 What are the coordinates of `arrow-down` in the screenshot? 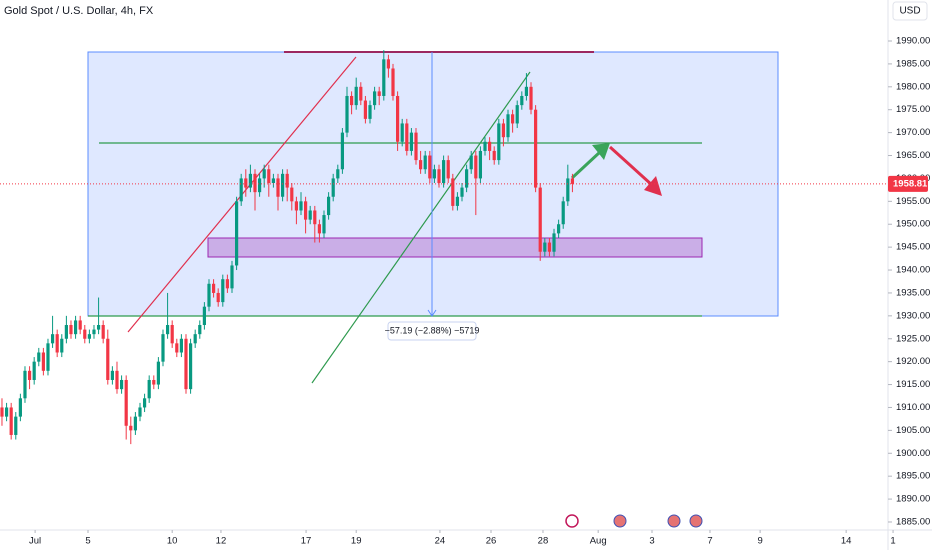 It's located at (631, 166).